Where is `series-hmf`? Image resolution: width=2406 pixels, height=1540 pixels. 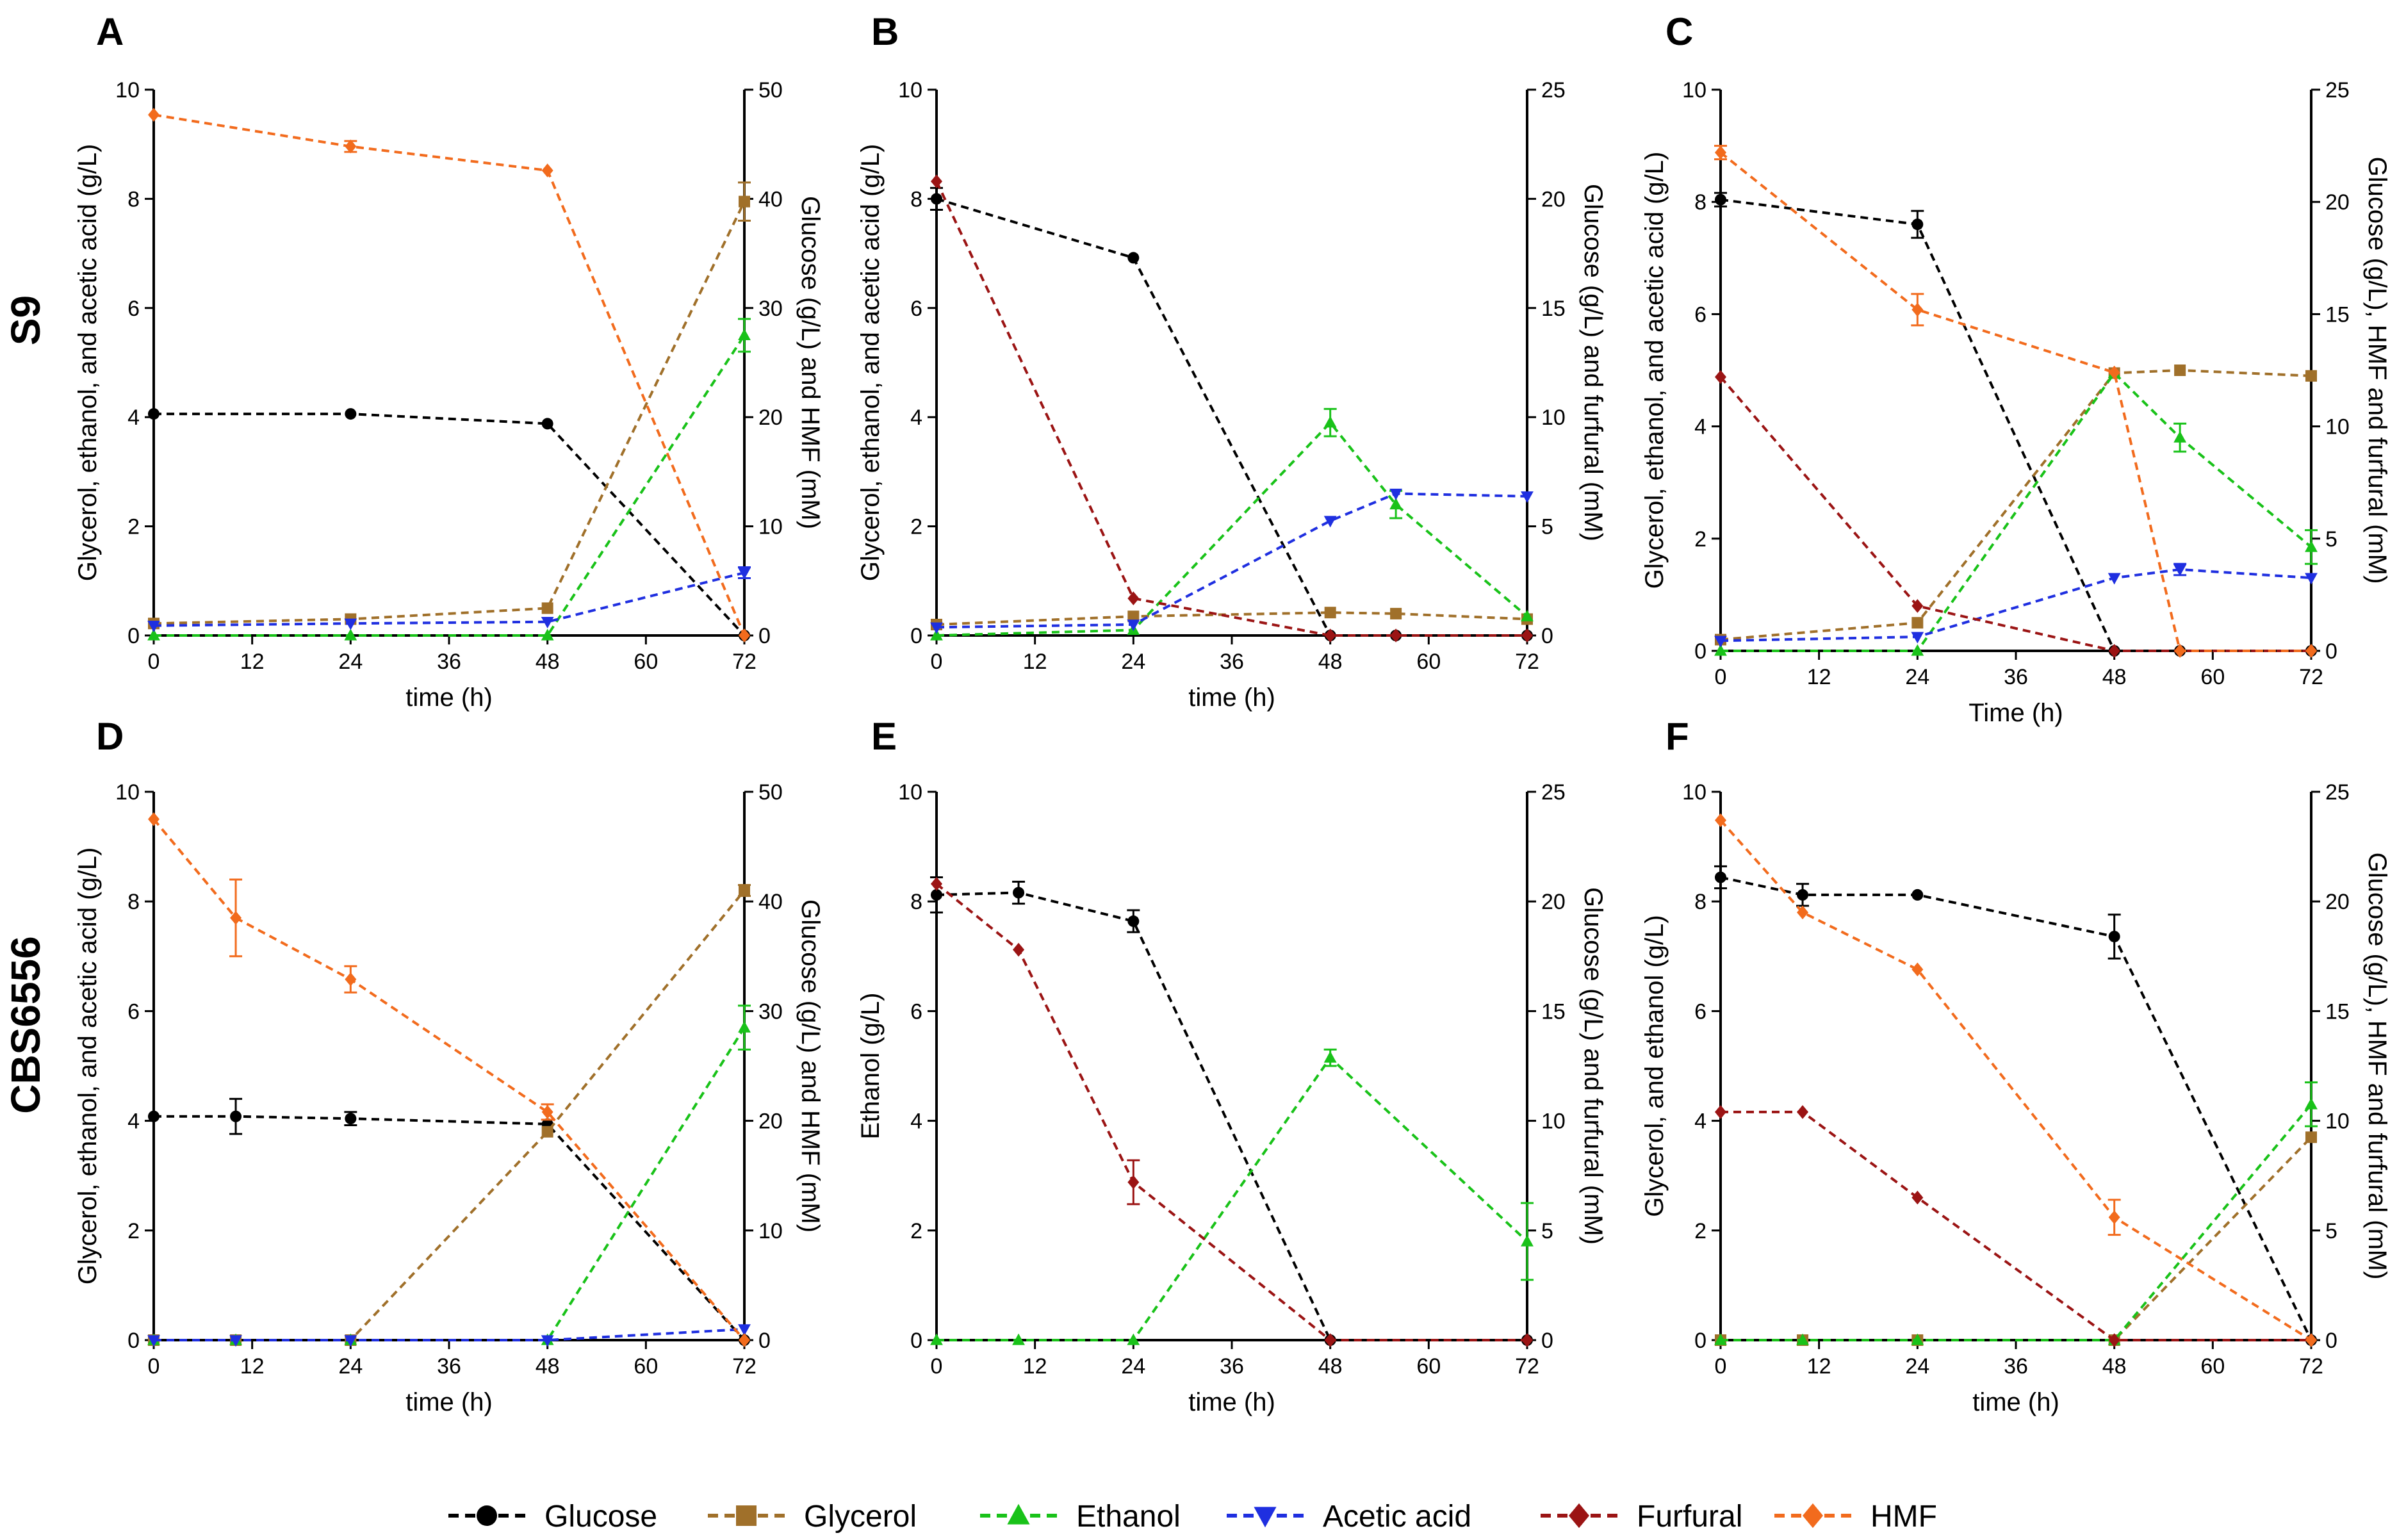 series-hmf is located at coordinates (2016, 1080).